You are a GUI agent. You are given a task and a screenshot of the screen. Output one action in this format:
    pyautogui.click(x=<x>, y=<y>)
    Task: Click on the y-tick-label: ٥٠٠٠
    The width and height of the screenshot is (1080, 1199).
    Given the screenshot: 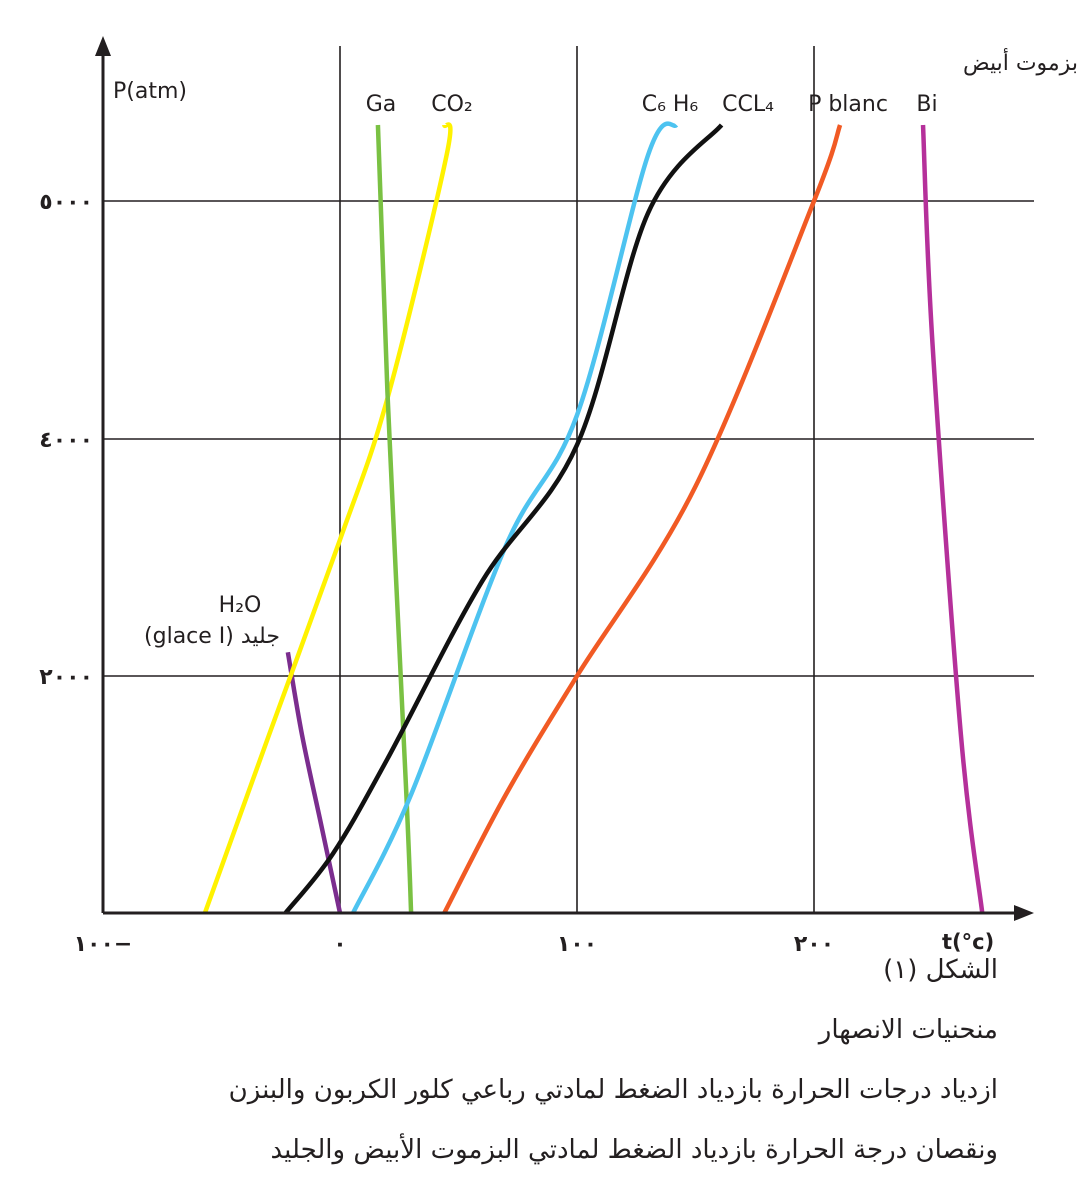 What is the action you would take?
    pyautogui.click(x=66, y=202)
    